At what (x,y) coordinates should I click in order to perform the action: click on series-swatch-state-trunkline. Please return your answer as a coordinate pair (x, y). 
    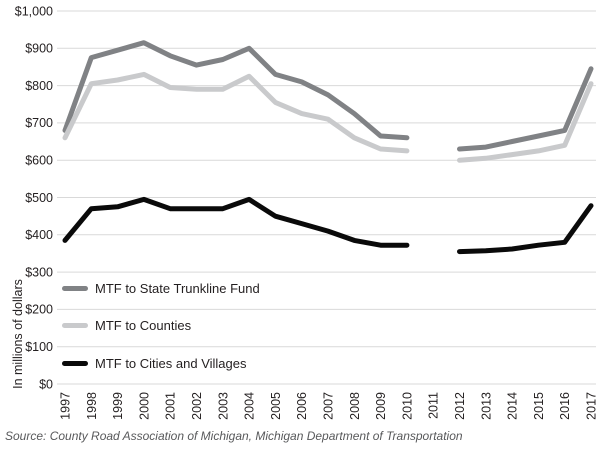
    Looking at the image, I should click on (75, 288).